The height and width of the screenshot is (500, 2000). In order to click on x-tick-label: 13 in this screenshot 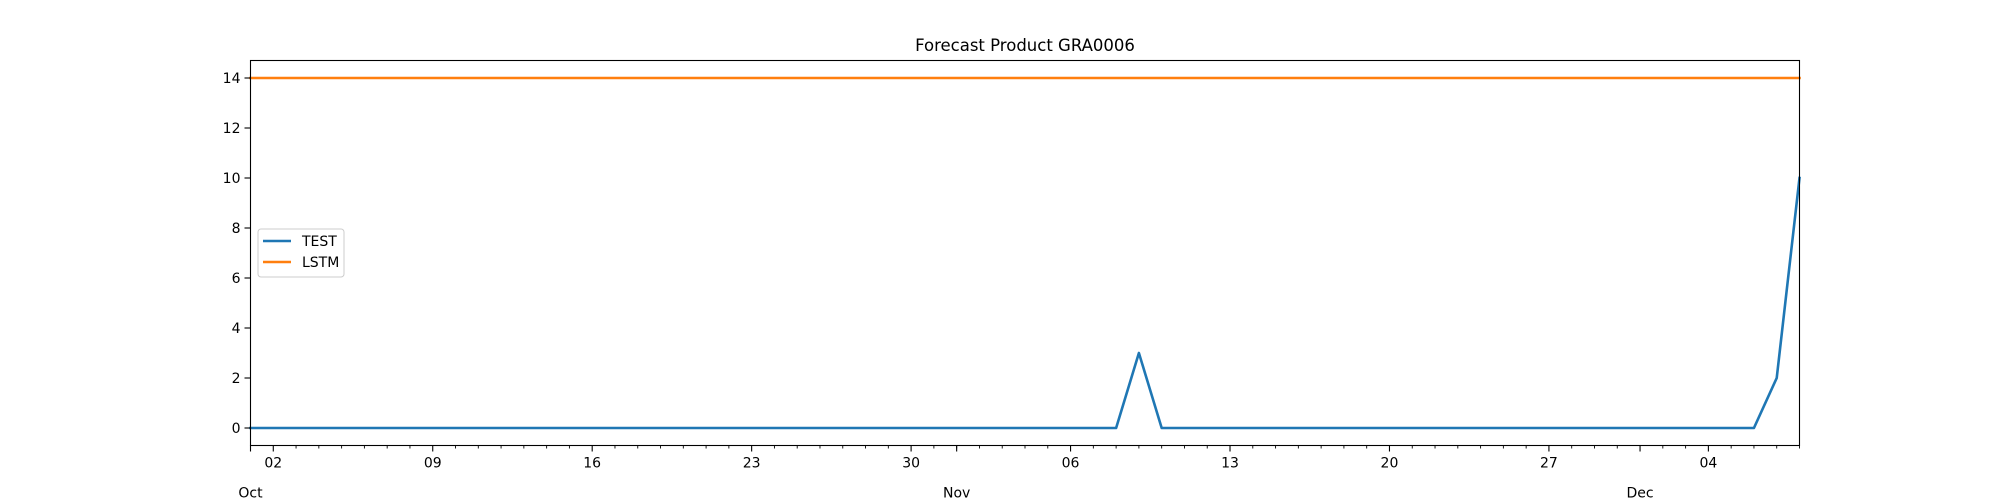, I will do `click(1230, 464)`.